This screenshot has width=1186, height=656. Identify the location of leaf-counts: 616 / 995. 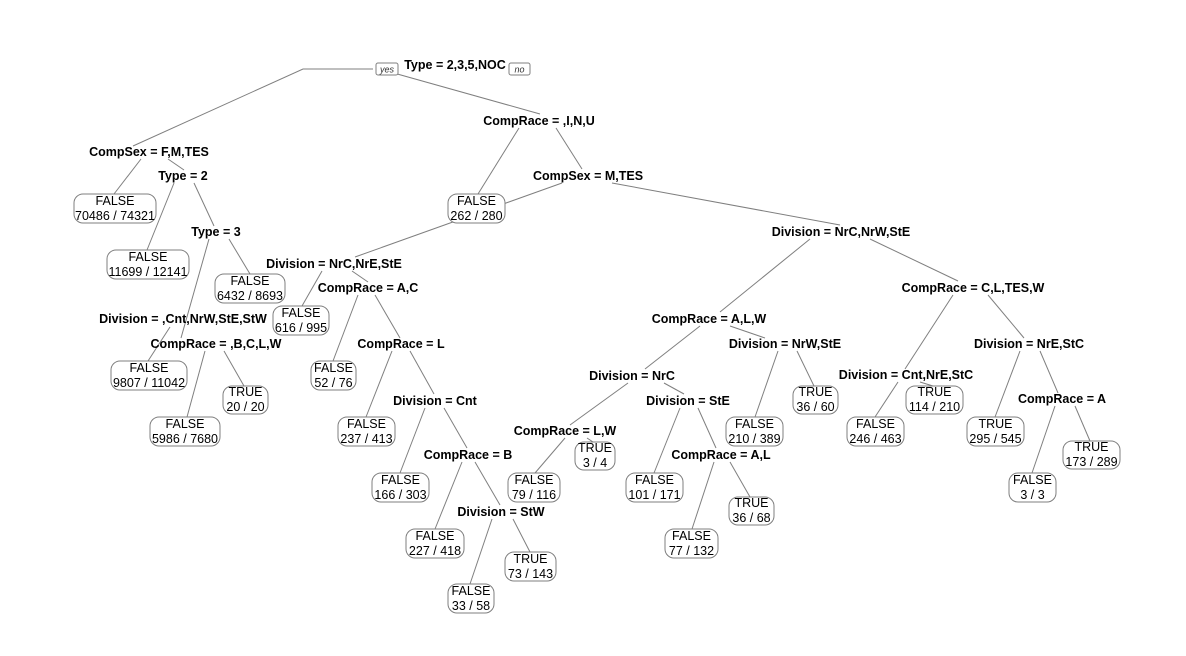
(301, 328).